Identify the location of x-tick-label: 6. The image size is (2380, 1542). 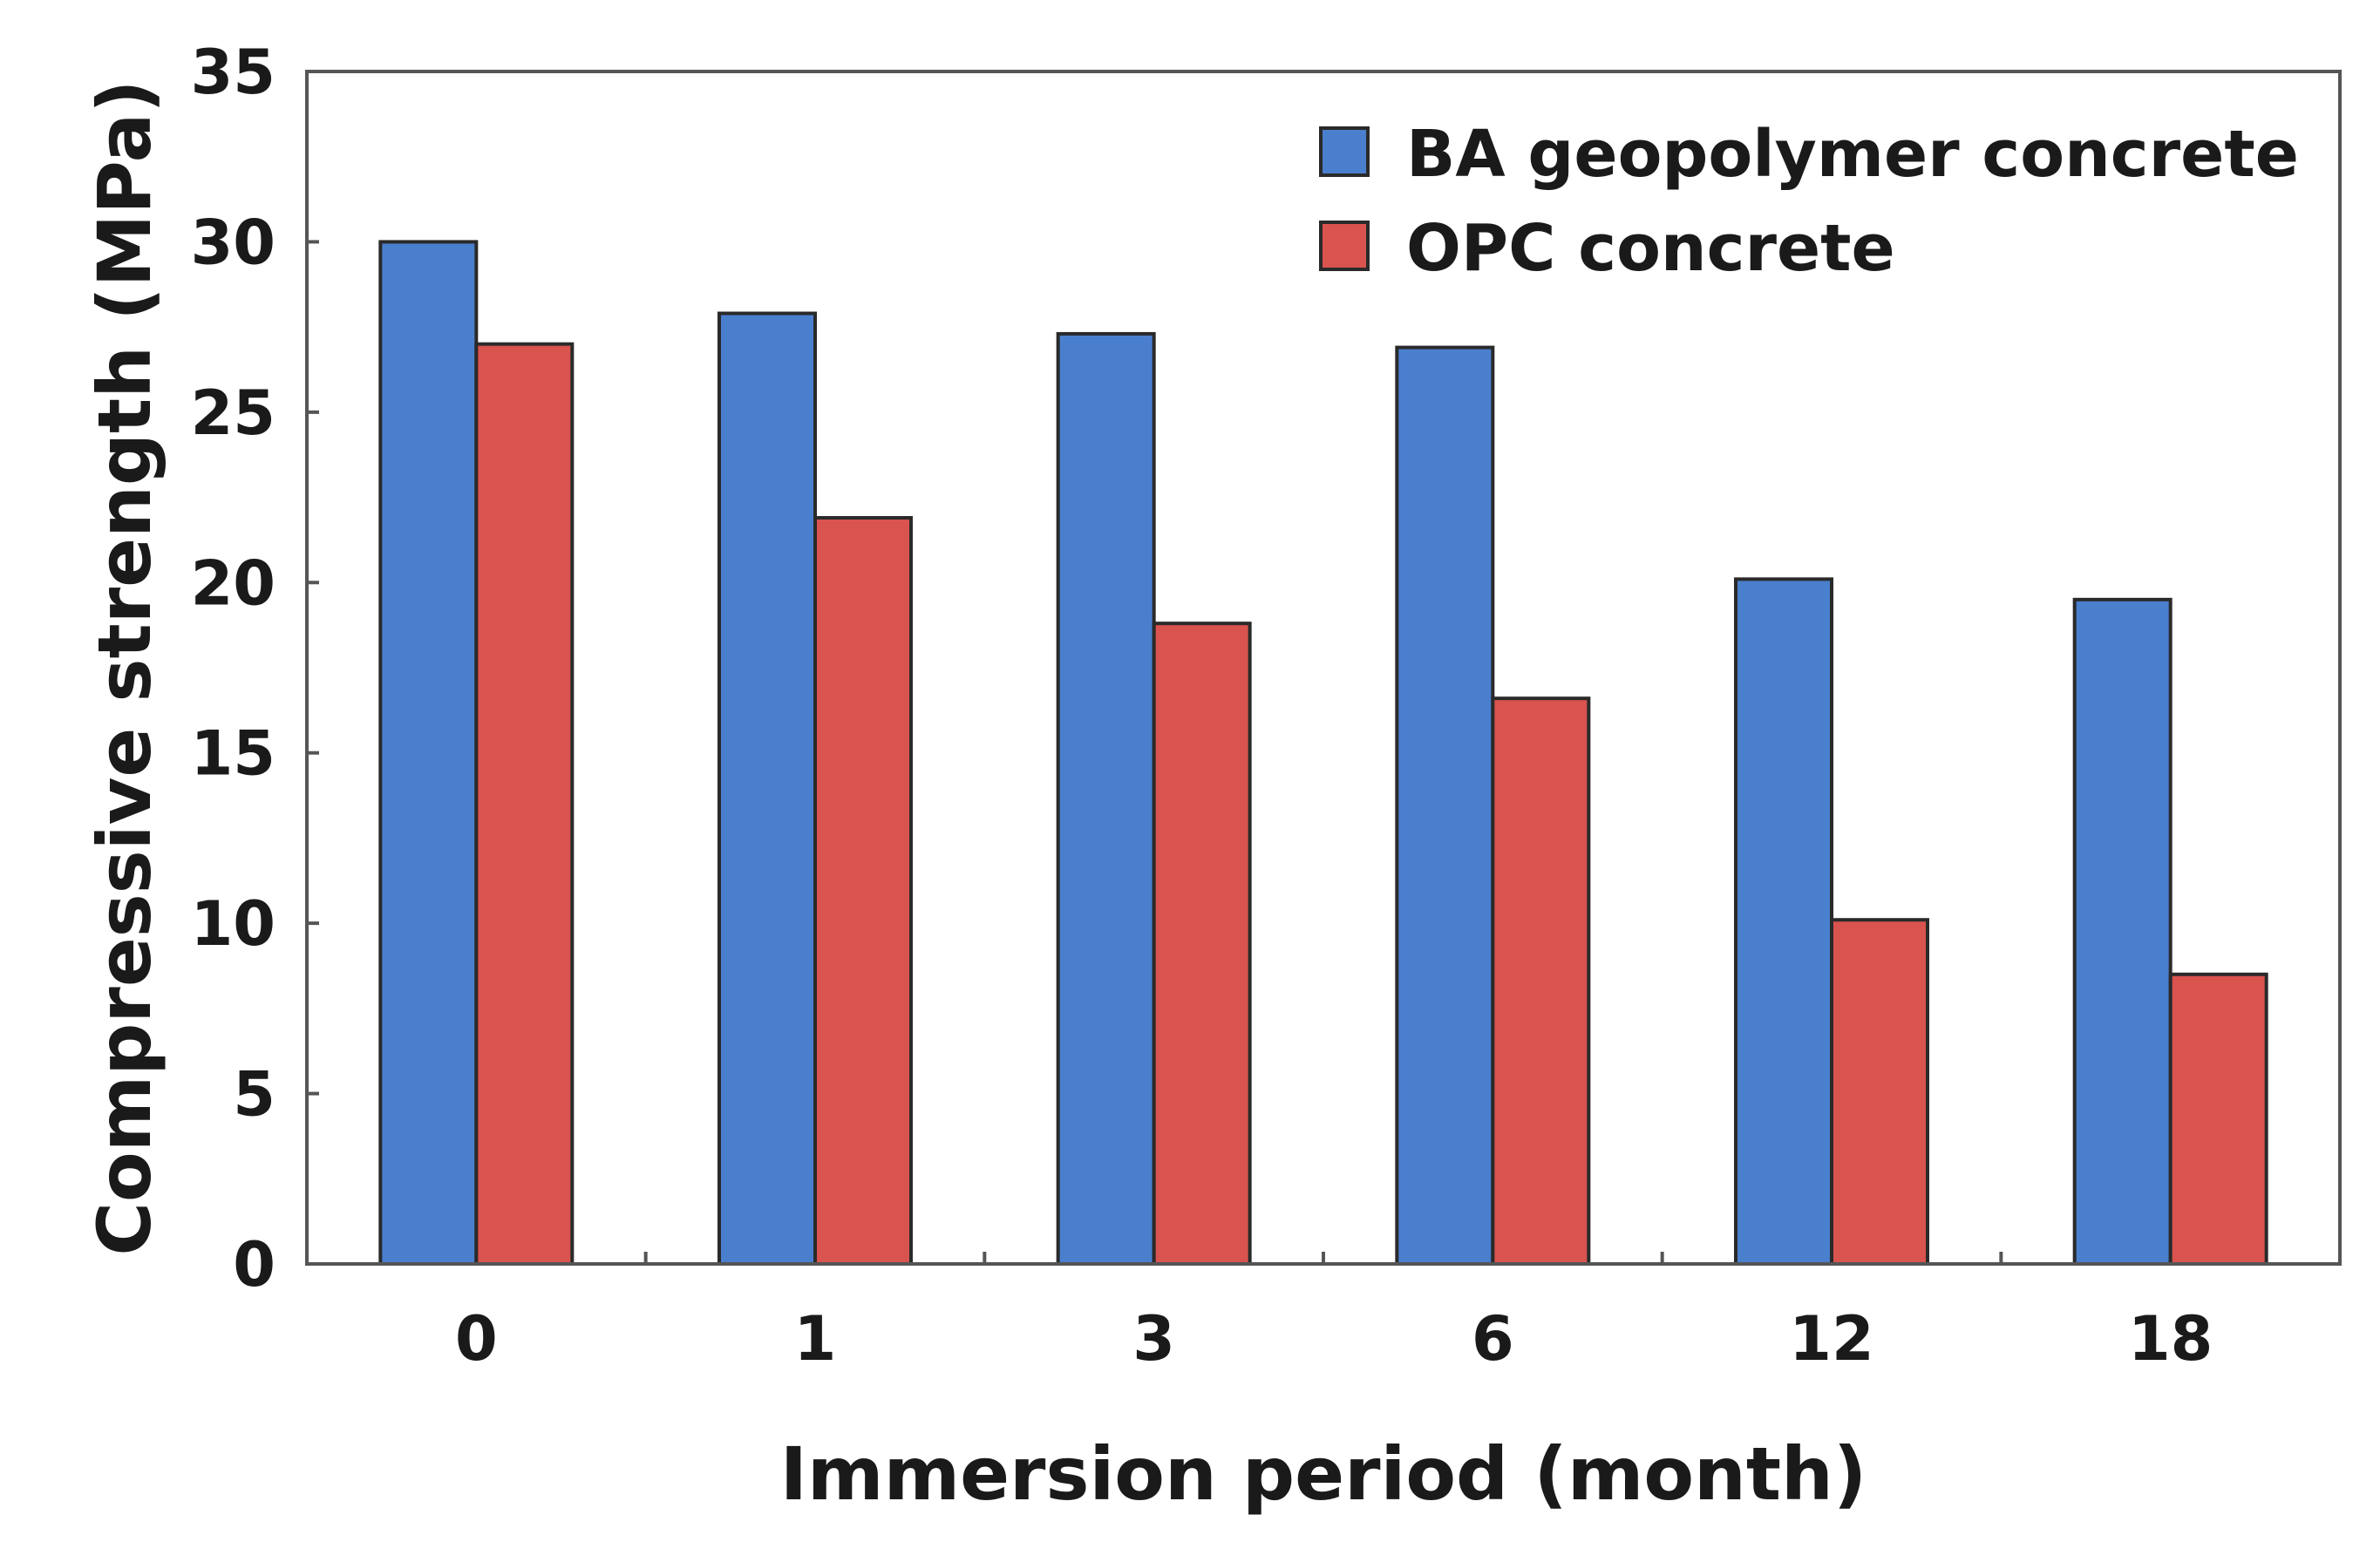
(1493, 1339).